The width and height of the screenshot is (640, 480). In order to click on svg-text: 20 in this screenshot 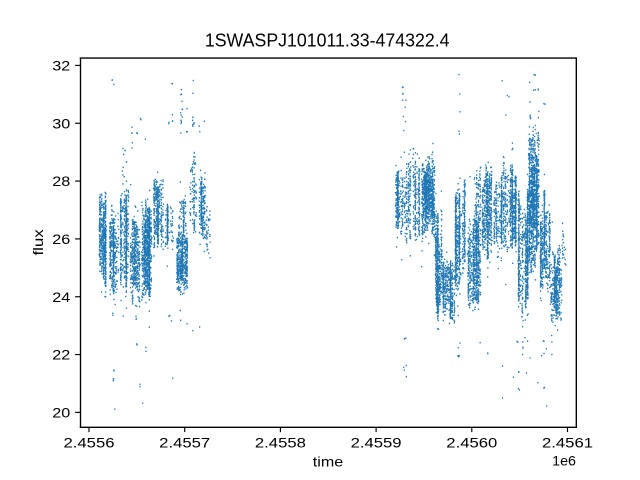, I will do `click(61, 413)`.